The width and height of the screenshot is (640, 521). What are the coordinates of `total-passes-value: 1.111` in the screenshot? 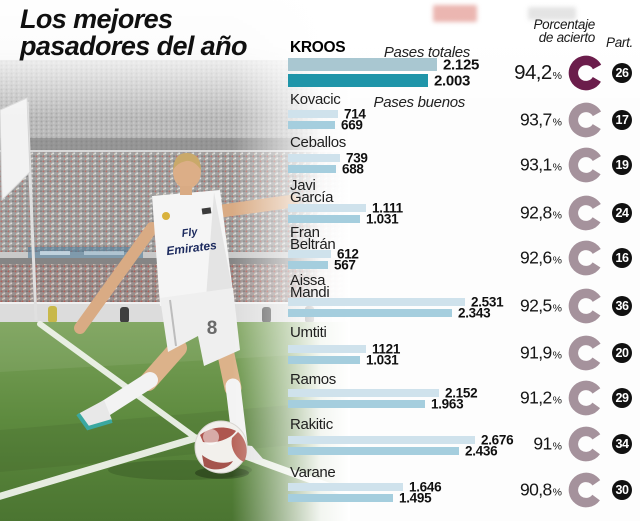 It's located at (387, 208).